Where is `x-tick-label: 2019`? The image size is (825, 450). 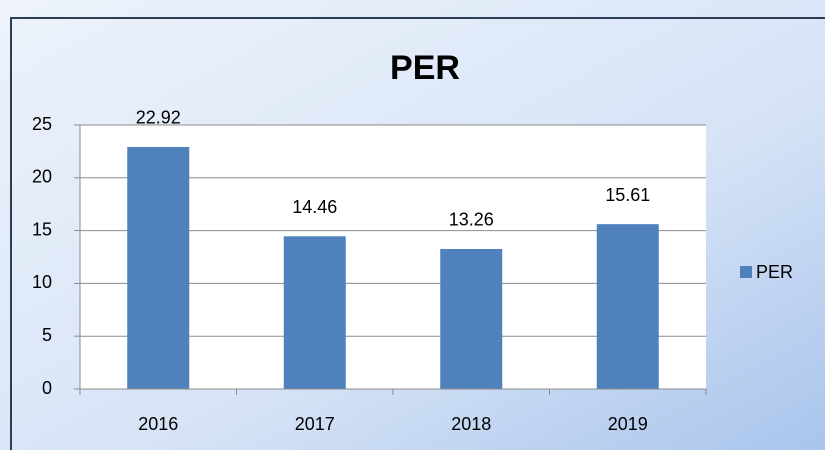 x-tick-label: 2019 is located at coordinates (628, 424).